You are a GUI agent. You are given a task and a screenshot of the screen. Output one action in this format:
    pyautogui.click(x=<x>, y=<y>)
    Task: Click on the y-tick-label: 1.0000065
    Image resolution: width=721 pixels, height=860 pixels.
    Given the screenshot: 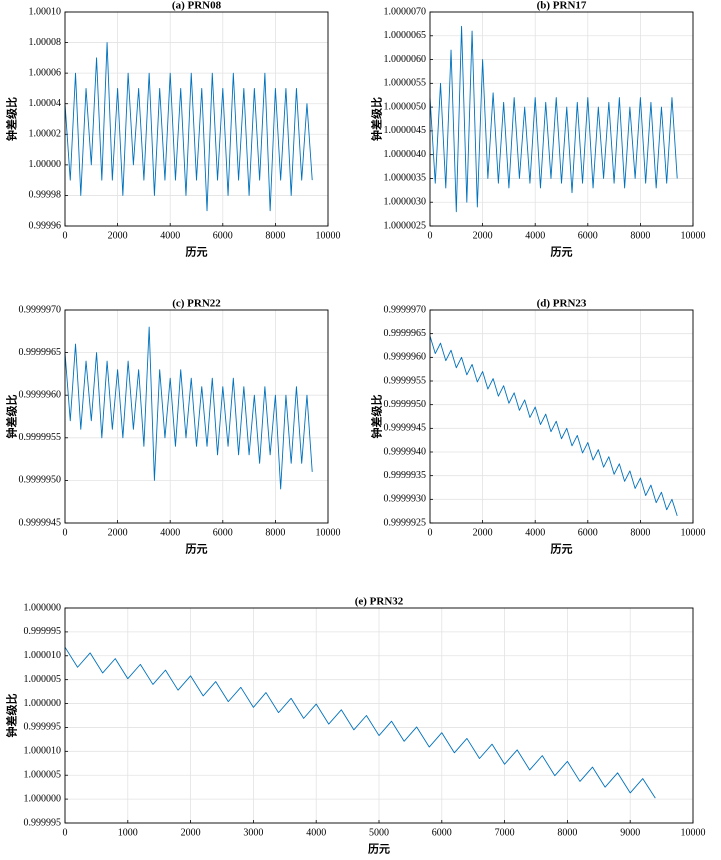 What is the action you would take?
    pyautogui.click(x=405, y=35)
    